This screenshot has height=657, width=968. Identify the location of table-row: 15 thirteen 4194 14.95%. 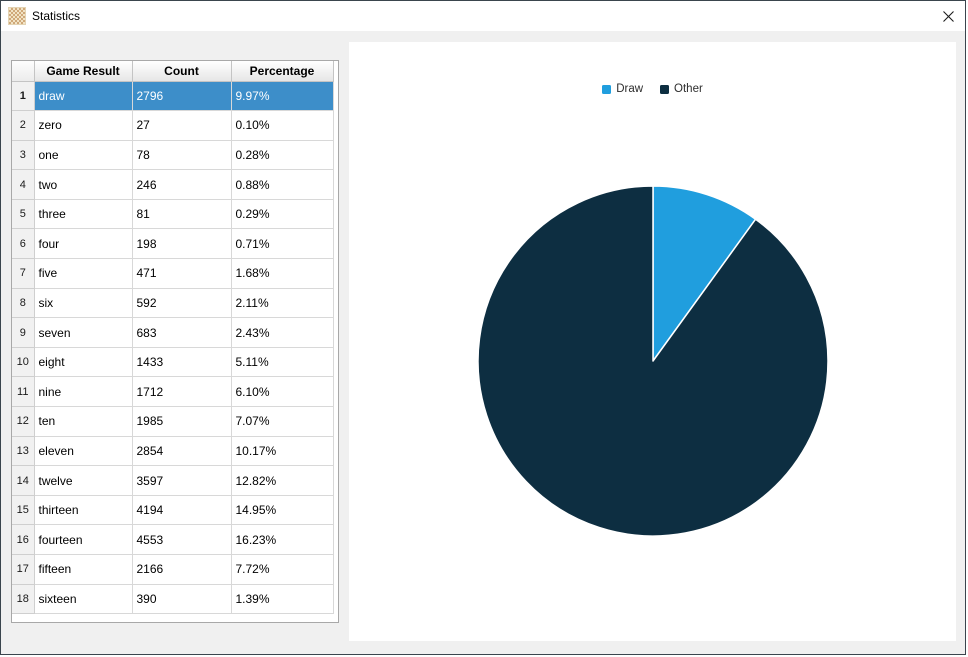
(173, 510).